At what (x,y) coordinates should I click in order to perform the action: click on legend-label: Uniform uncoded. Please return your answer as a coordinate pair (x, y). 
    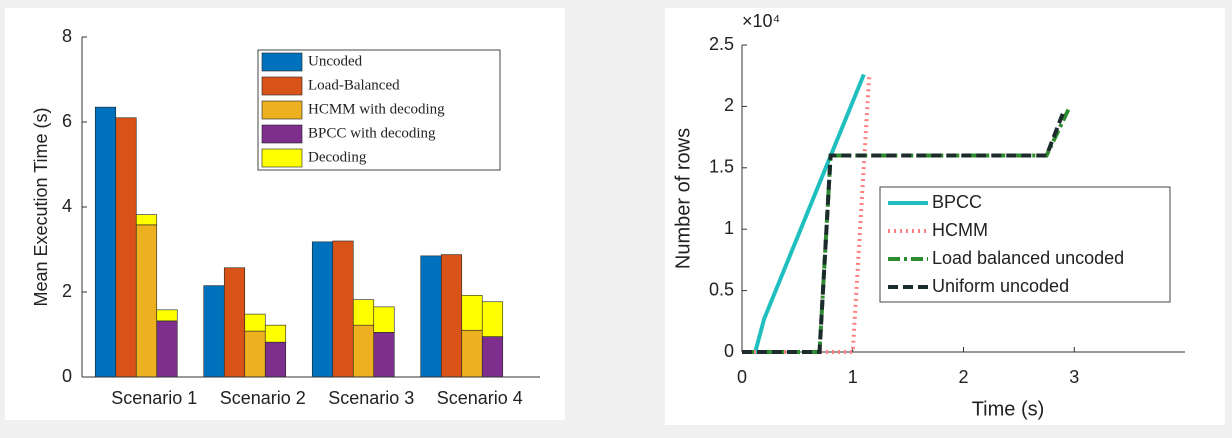
    Looking at the image, I should click on (1000, 286).